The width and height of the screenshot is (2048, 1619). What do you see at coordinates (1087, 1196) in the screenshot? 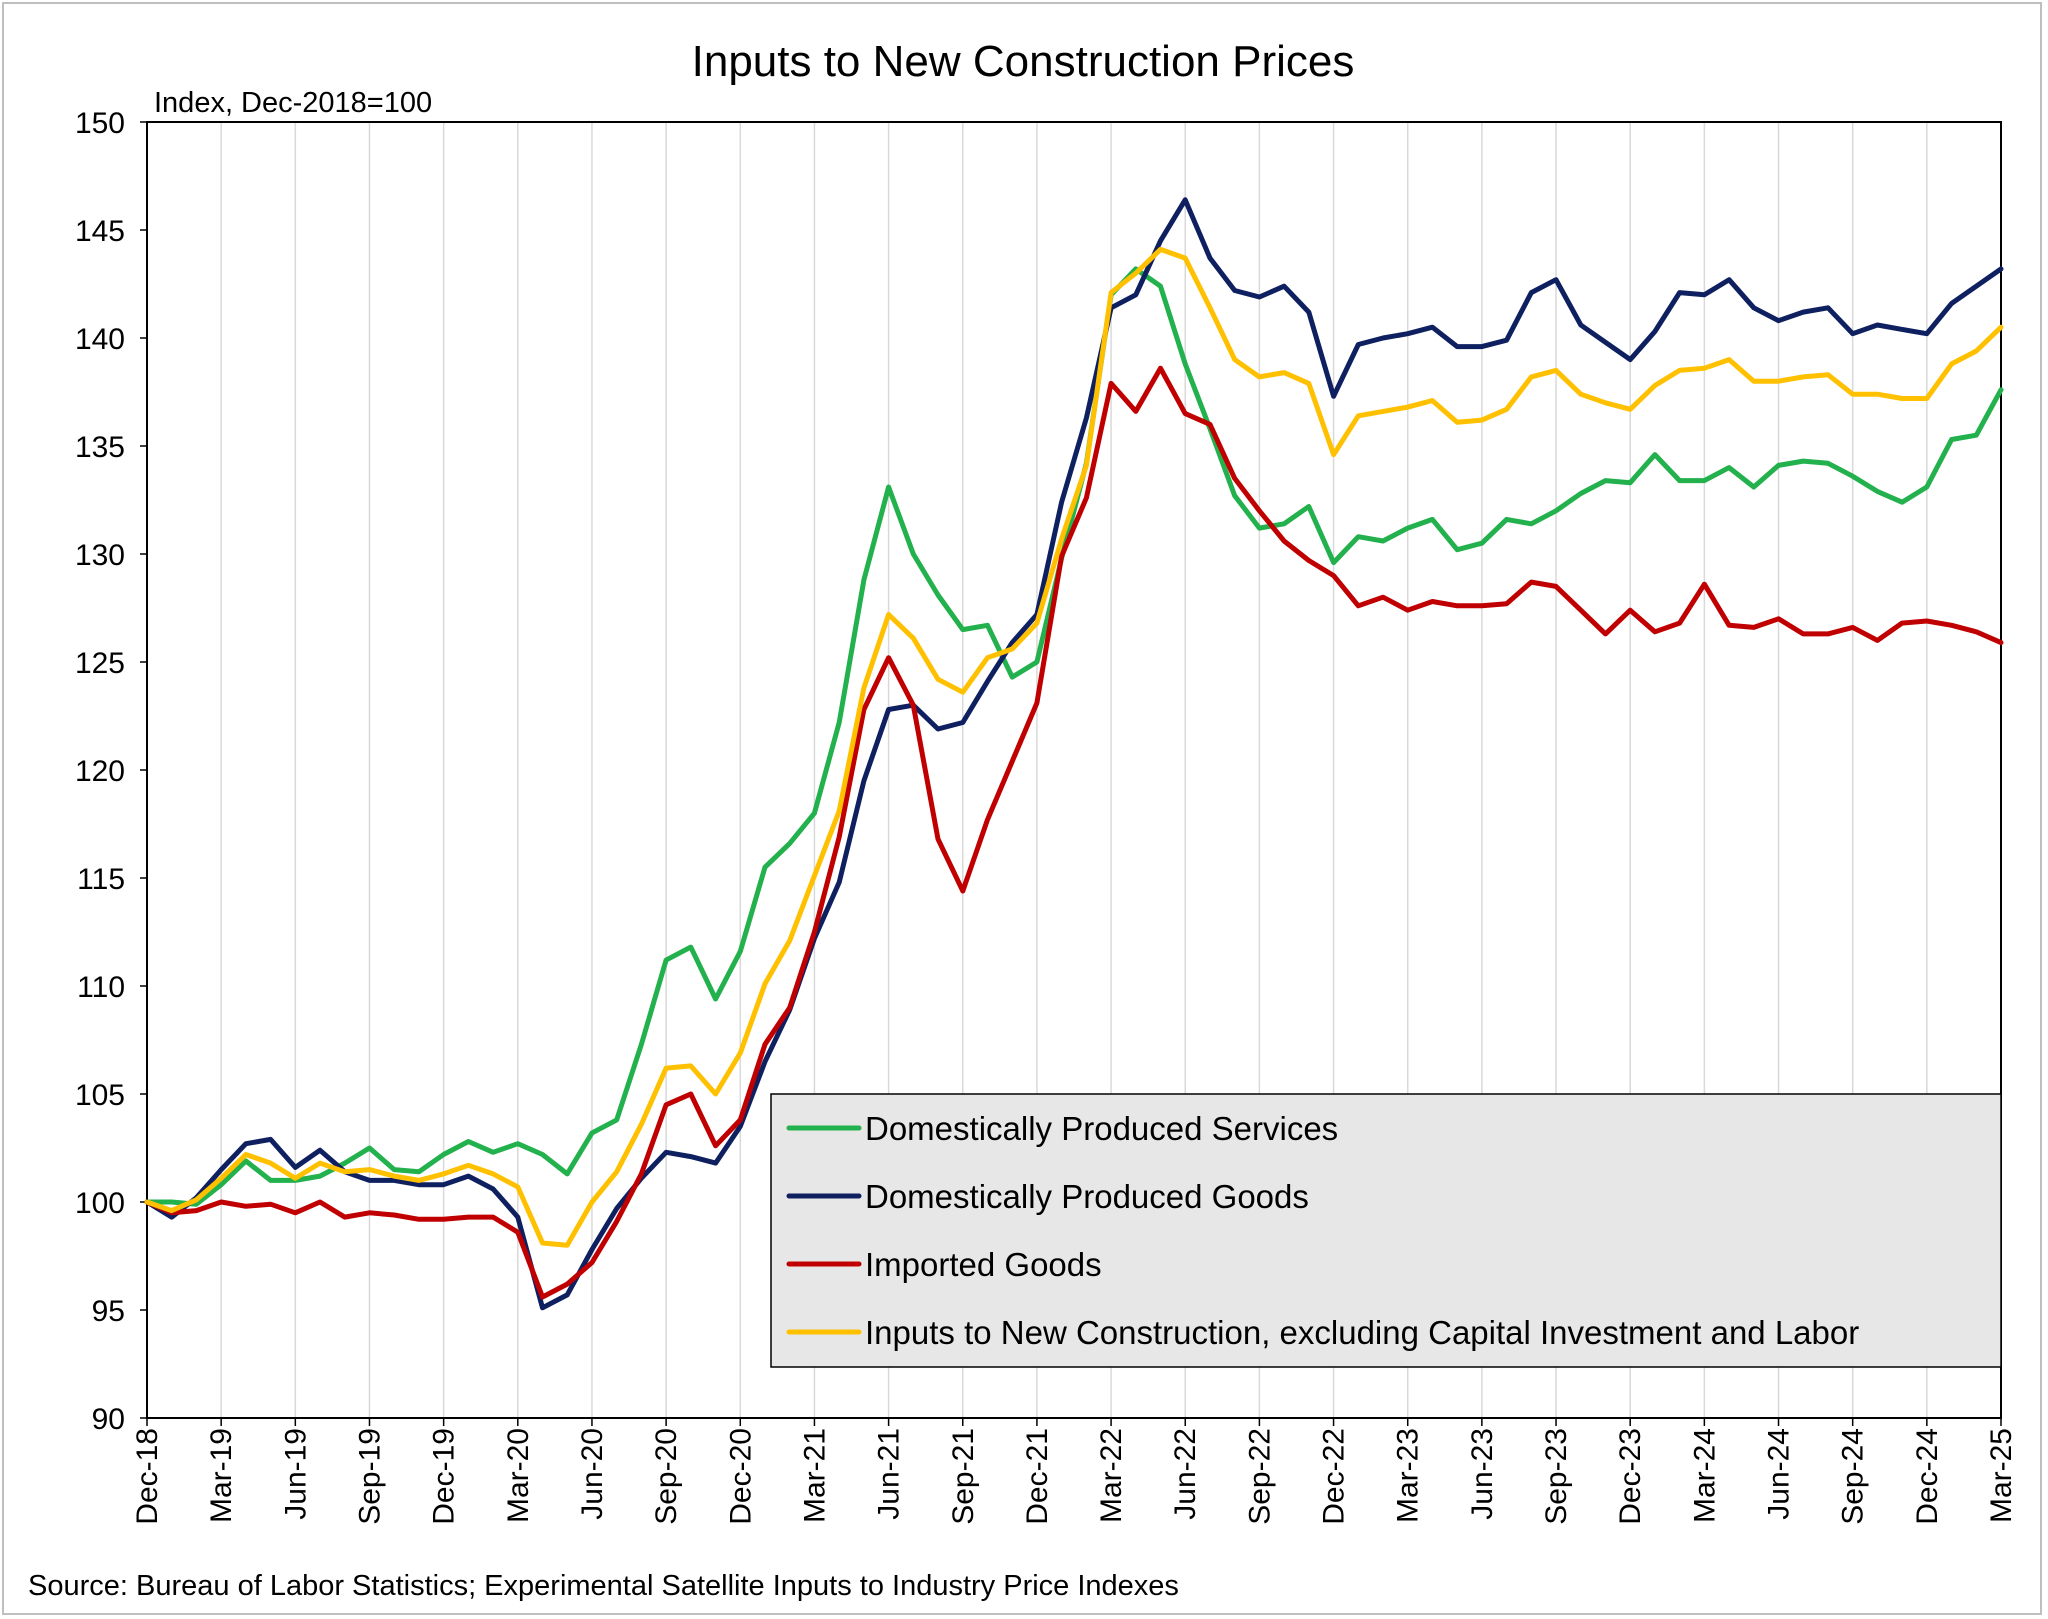
I see `legend-label: Domestically Produced Goods` at bounding box center [1087, 1196].